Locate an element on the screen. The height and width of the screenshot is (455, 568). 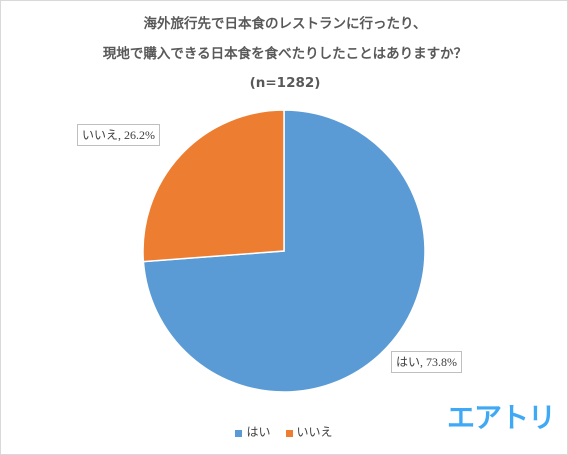
data-label-iie: いいえ, 26.2% is located at coordinates (118, 135).